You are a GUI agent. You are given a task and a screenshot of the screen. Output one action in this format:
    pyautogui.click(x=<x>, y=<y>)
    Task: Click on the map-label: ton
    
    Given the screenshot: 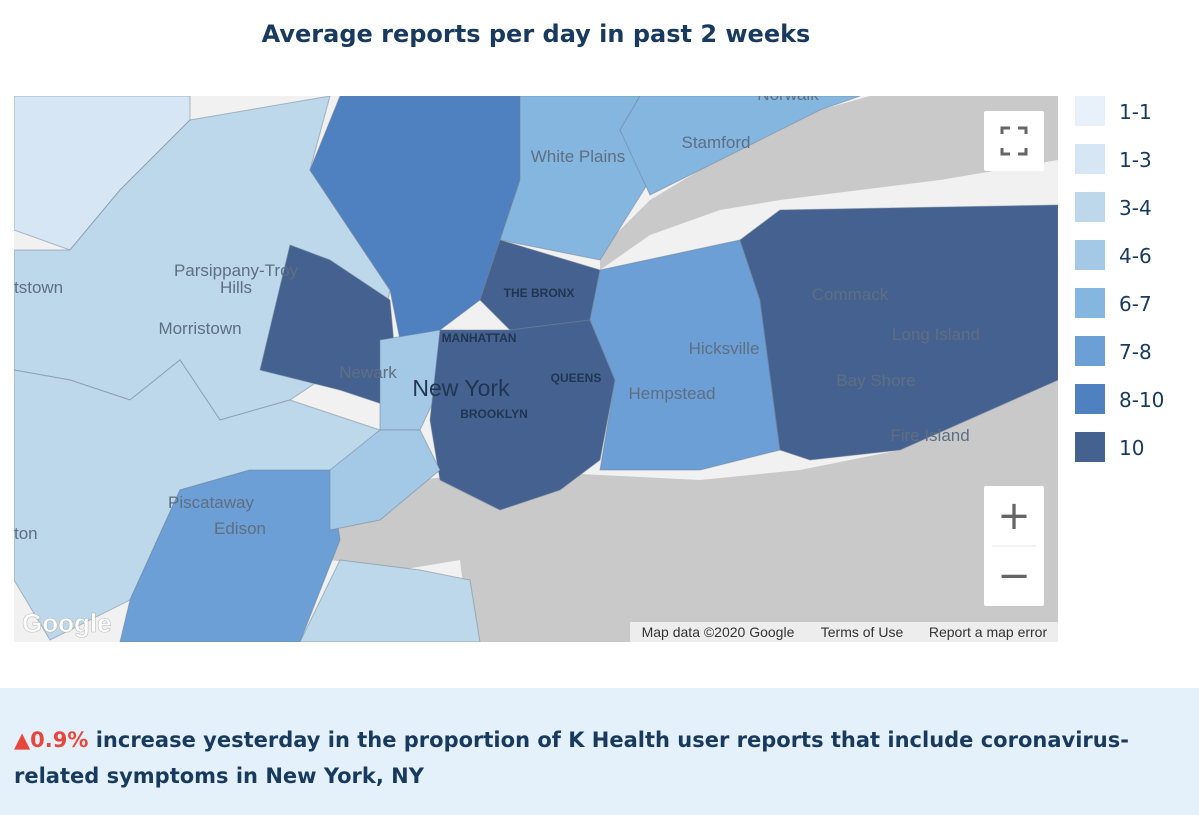 What is the action you would take?
    pyautogui.click(x=26, y=533)
    